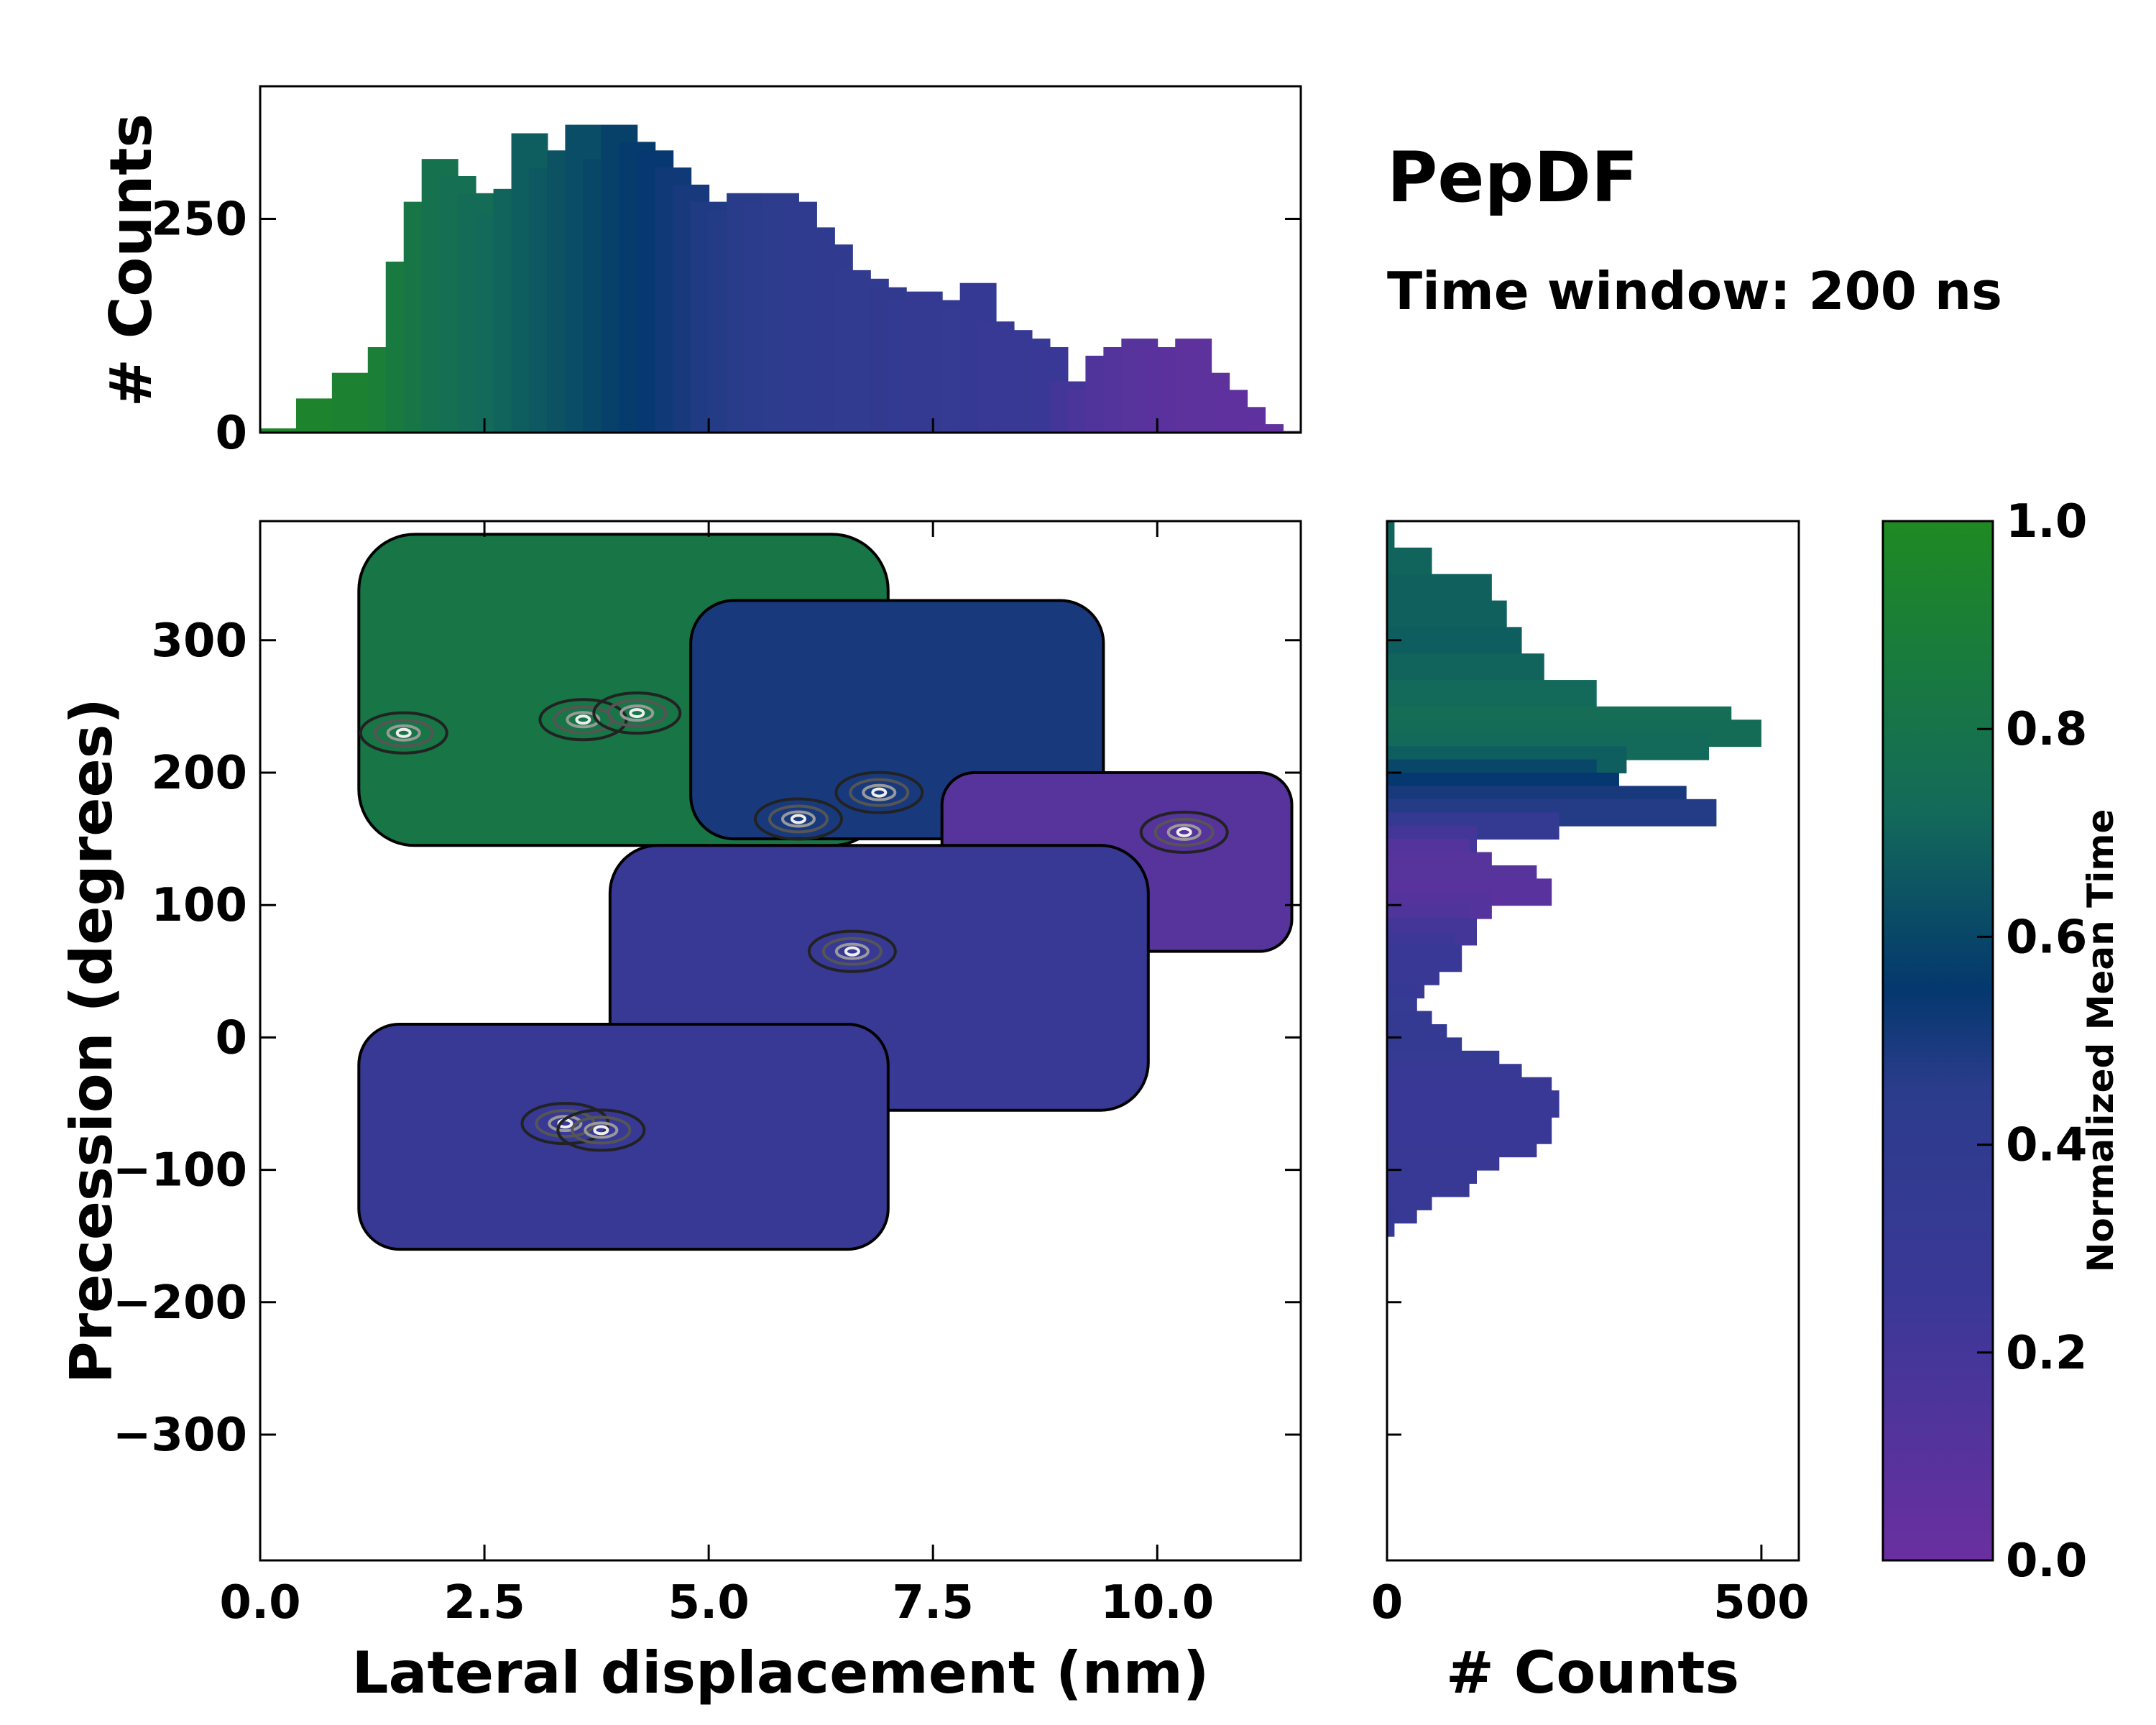 The image size is (2156, 1725). Describe the element at coordinates (708, 1602) in the screenshot. I see `main-xtick-label: 5.0` at that location.